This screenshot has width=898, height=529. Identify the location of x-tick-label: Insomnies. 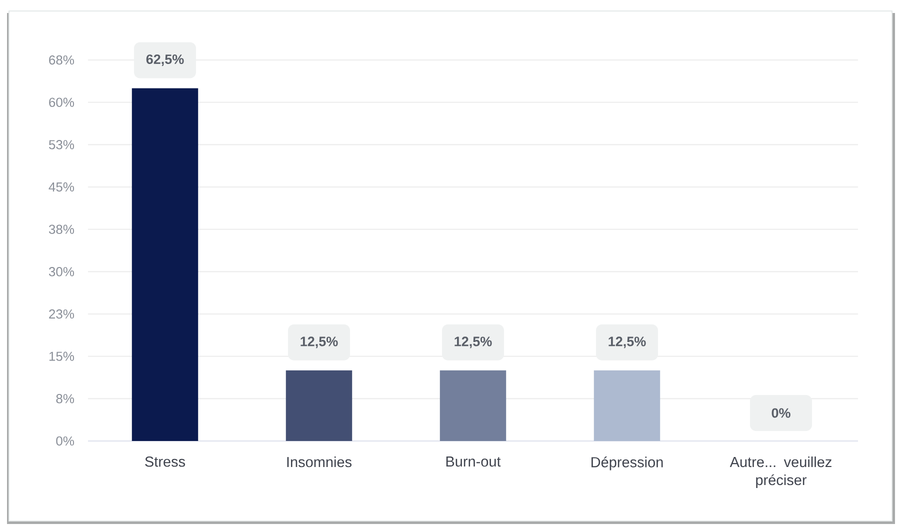
(319, 462).